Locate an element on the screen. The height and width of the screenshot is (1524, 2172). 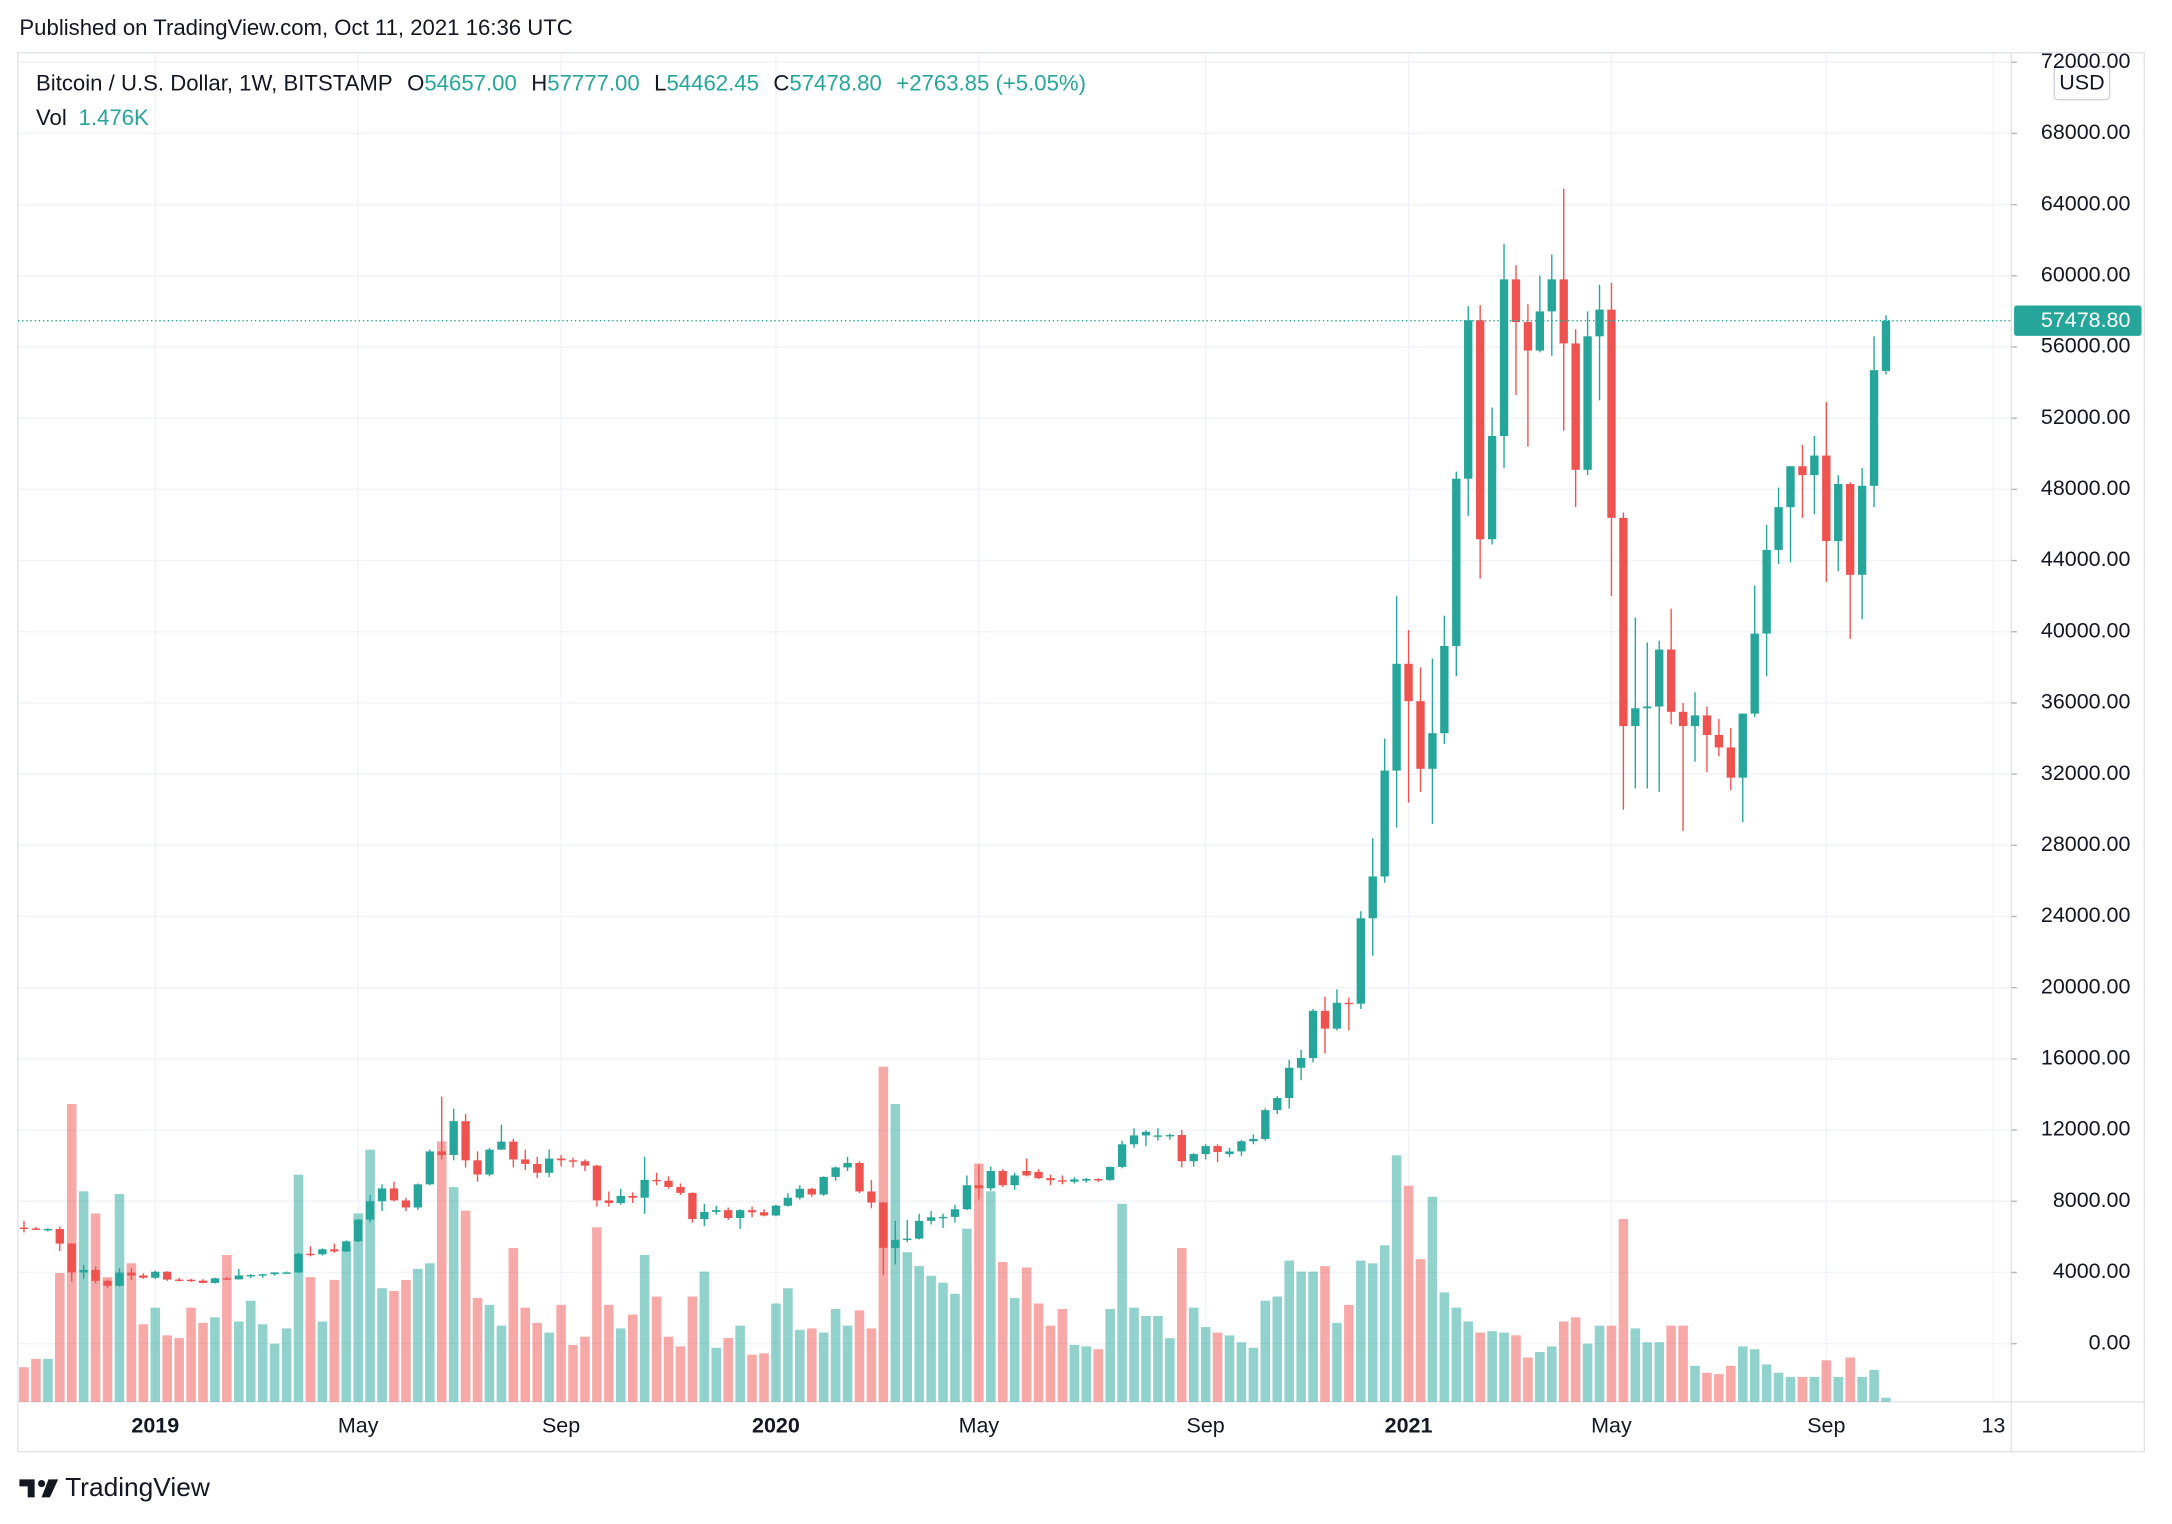
y-tick-label: 8000.00 is located at coordinates (2092, 1200).